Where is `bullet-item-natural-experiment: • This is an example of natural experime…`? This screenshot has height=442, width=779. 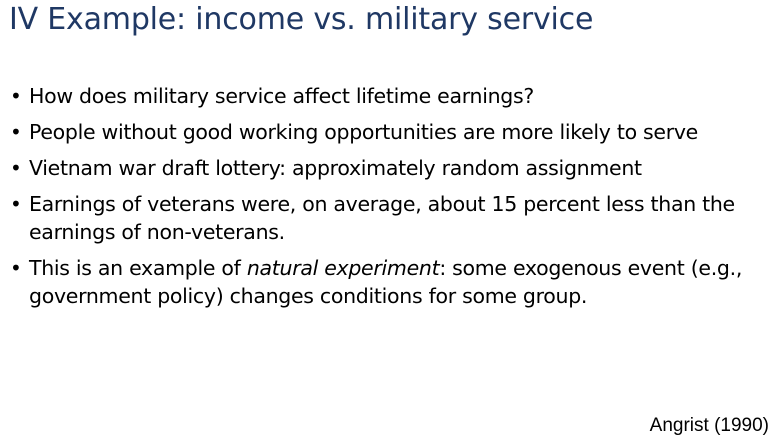
bullet-item-natural-experiment: • This is an example of natural experime… is located at coordinates (389, 282).